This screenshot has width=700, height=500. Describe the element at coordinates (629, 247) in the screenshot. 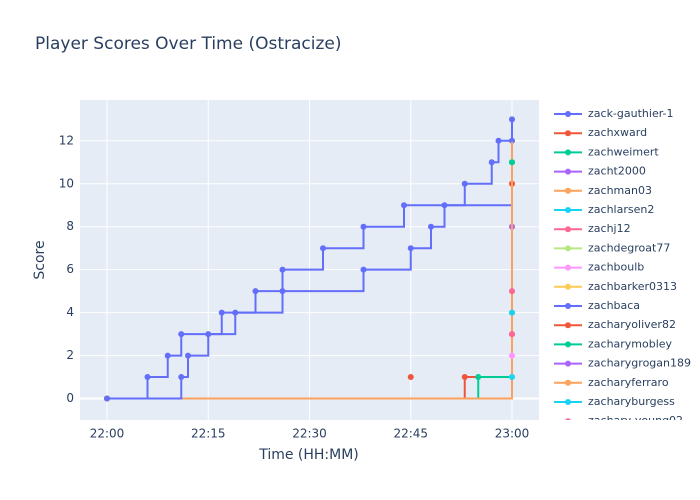

I see `legend-label: zachdegroat77` at that location.